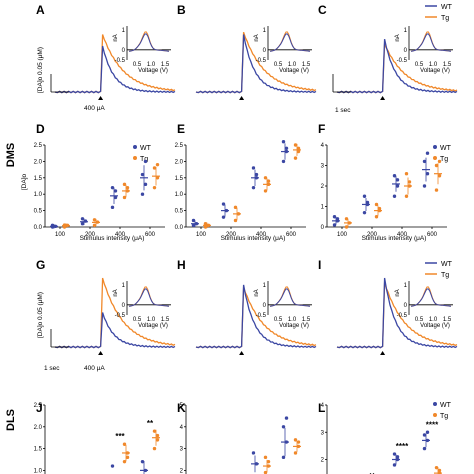  What do you see at coordinates (97, 438) in the screenshot?
I see `scatter-panel-j: 1.01.52.02.5*****` at bounding box center [97, 438].